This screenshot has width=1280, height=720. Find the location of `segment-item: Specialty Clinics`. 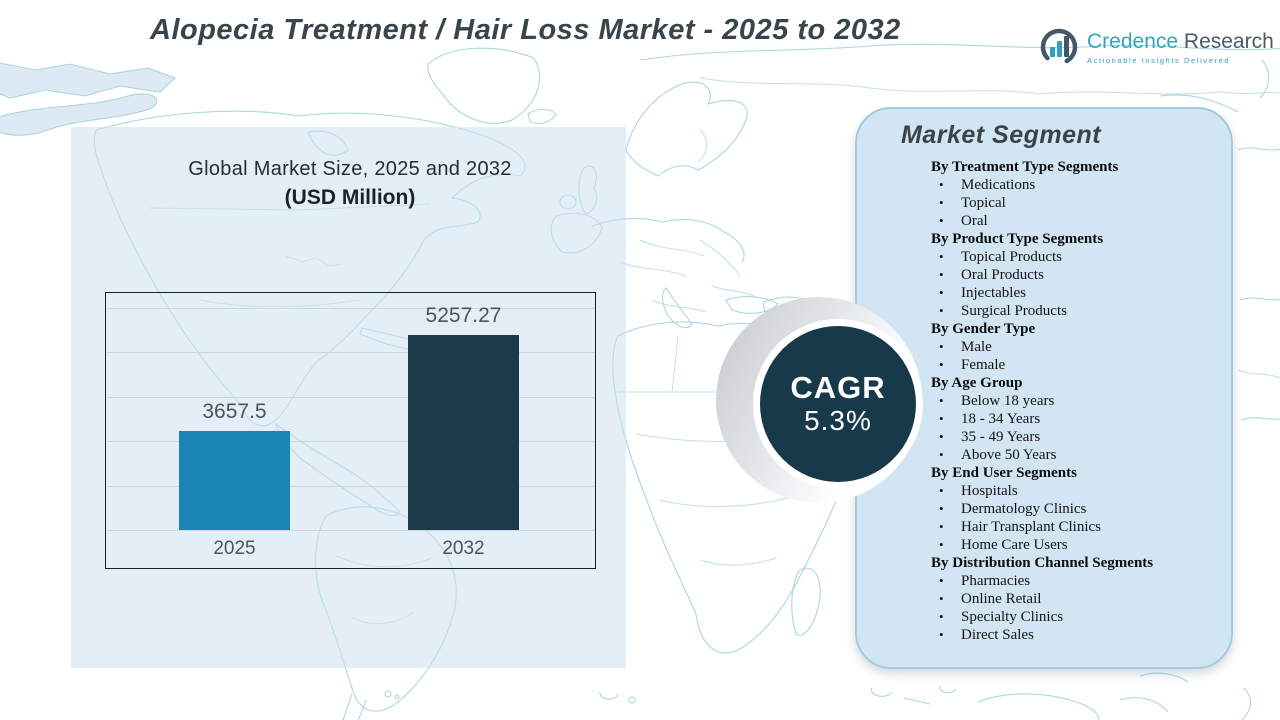

segment-item: Specialty Clinics is located at coordinates (1081, 617).